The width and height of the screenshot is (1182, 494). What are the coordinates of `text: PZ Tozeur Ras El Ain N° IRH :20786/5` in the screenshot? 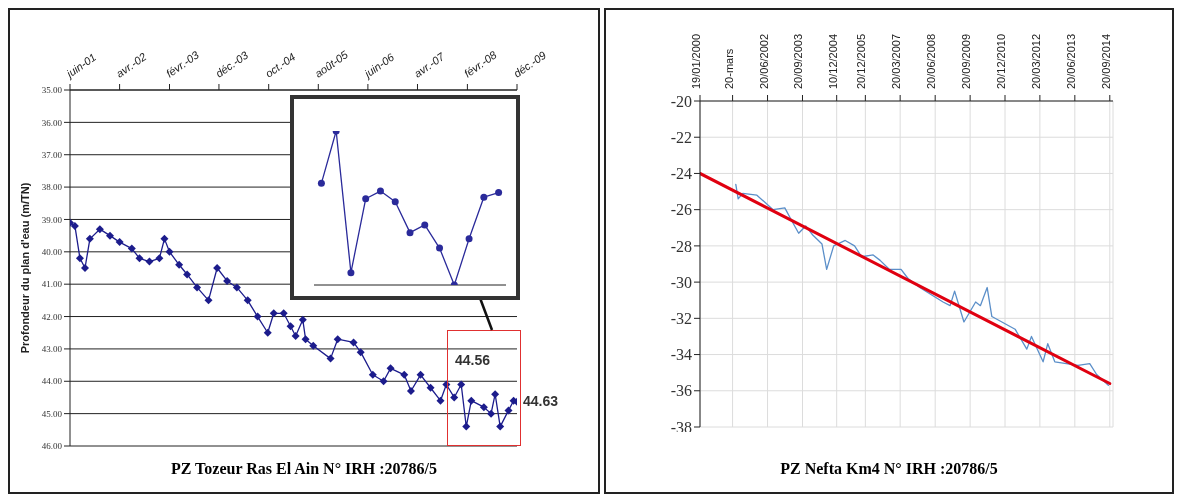 It's located at (304, 469).